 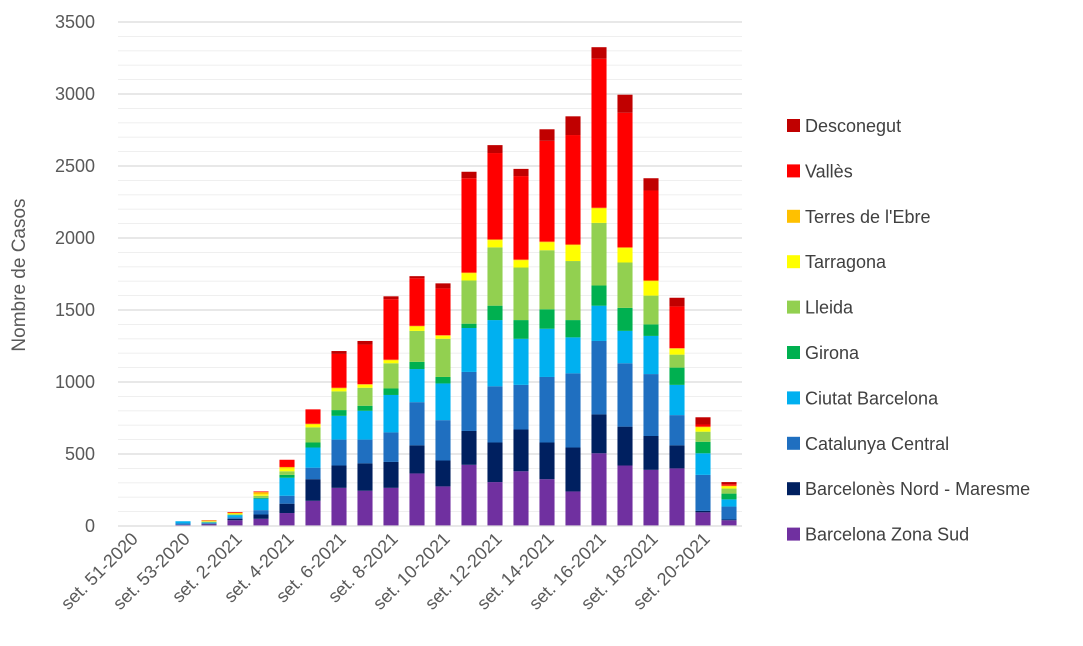 I want to click on legend-label: Barcelonès Nord - Maresme, so click(x=917, y=489).